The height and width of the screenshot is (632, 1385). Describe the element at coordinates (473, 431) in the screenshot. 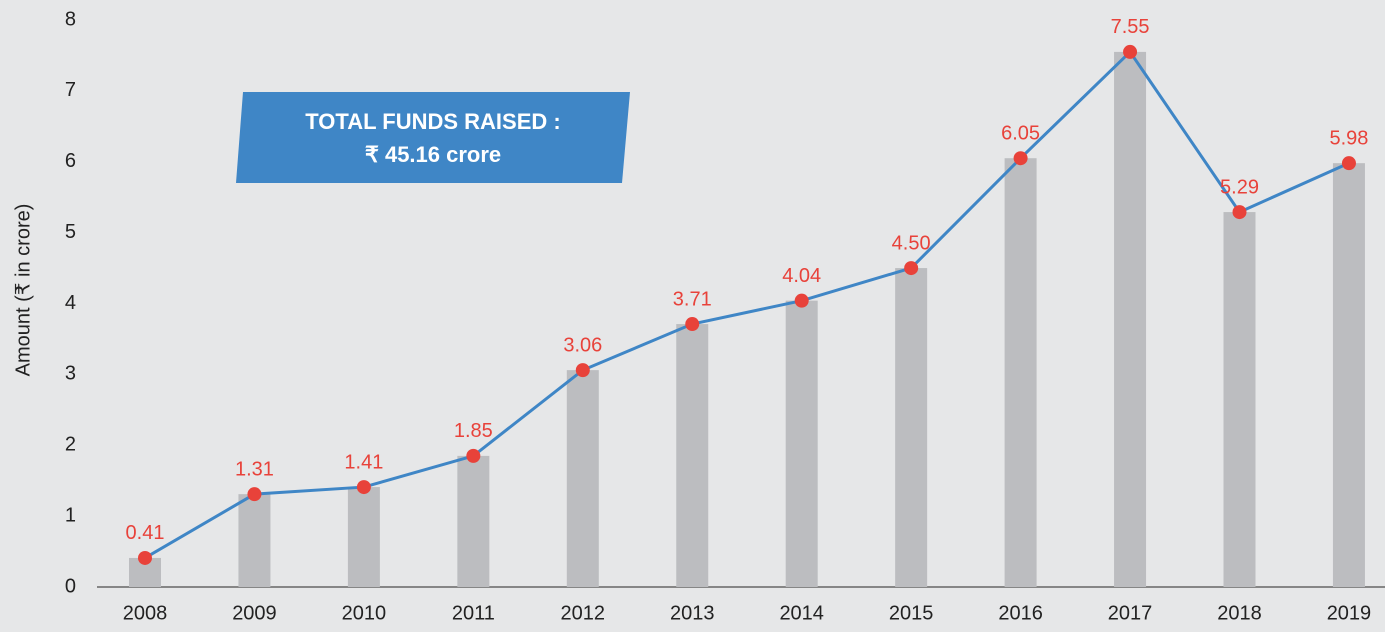

I see `data-label: 1.85` at that location.